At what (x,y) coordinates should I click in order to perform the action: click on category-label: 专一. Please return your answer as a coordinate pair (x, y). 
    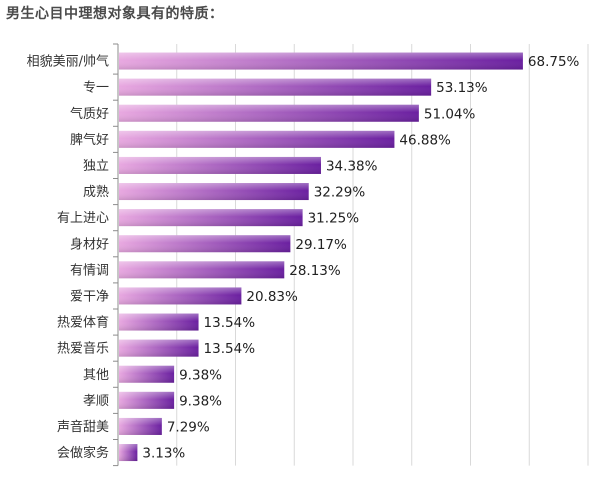
    Looking at the image, I should click on (96, 88).